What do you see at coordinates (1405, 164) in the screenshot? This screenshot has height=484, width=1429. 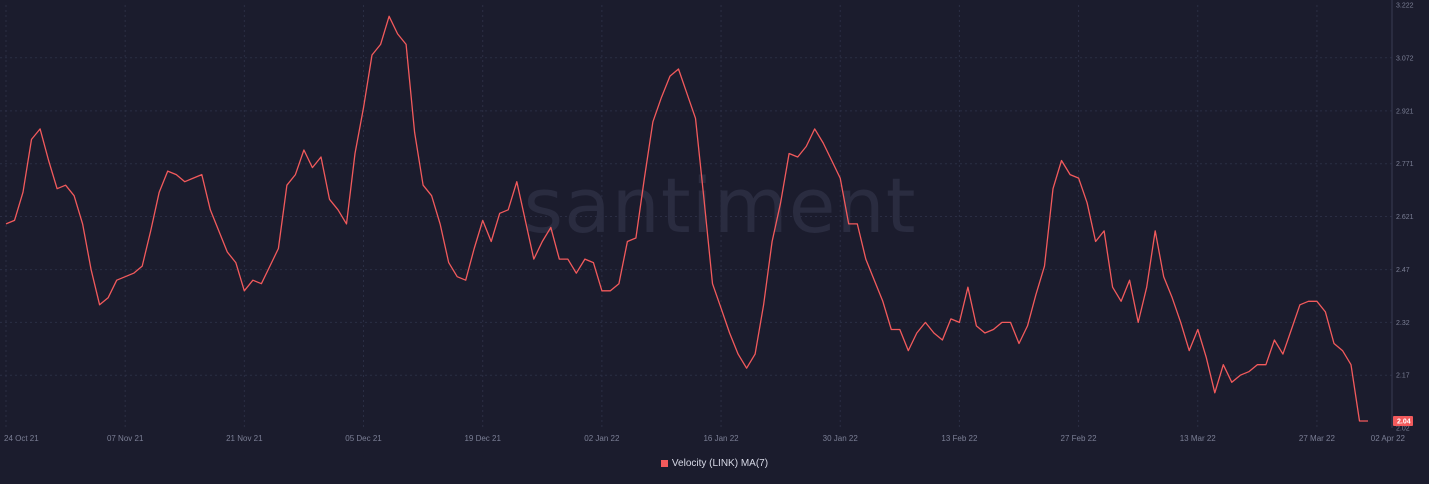 I see `y-tick-label: 2.771` at bounding box center [1405, 164].